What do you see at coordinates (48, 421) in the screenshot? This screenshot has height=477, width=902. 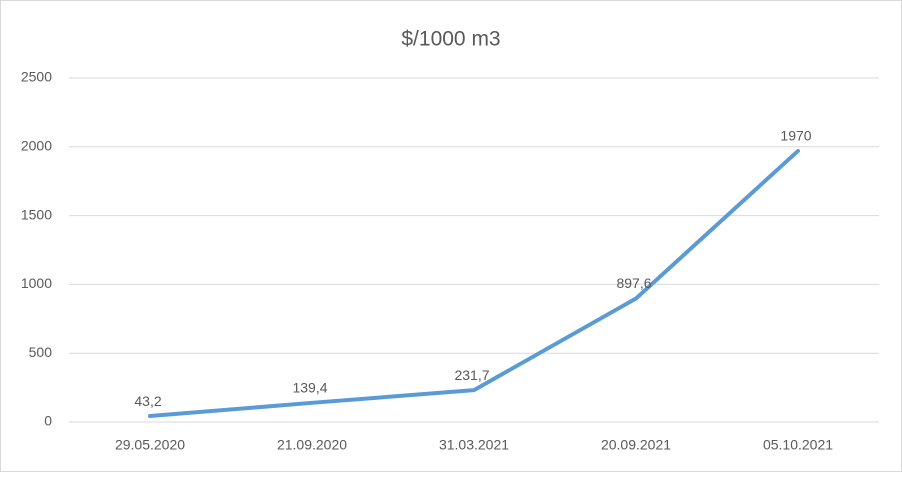 I see `y-tick-label: 0` at bounding box center [48, 421].